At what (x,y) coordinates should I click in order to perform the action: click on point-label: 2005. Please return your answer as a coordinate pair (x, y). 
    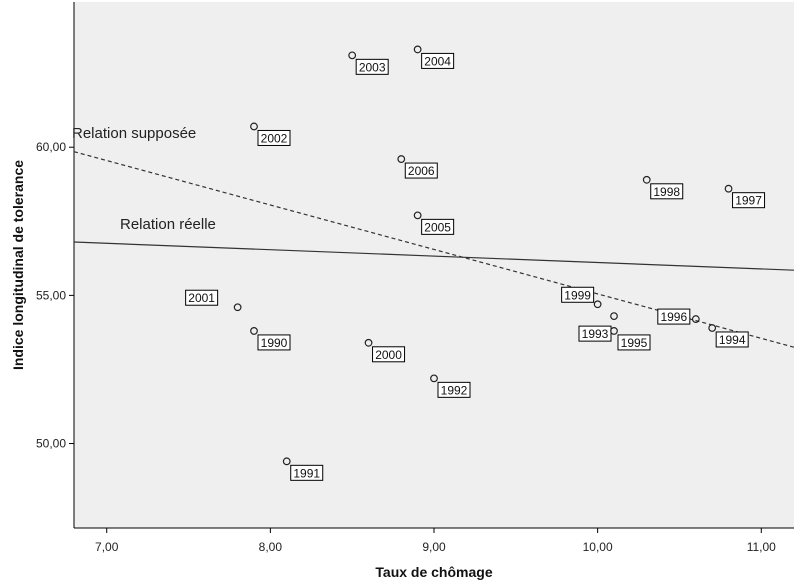
    Looking at the image, I should click on (438, 226).